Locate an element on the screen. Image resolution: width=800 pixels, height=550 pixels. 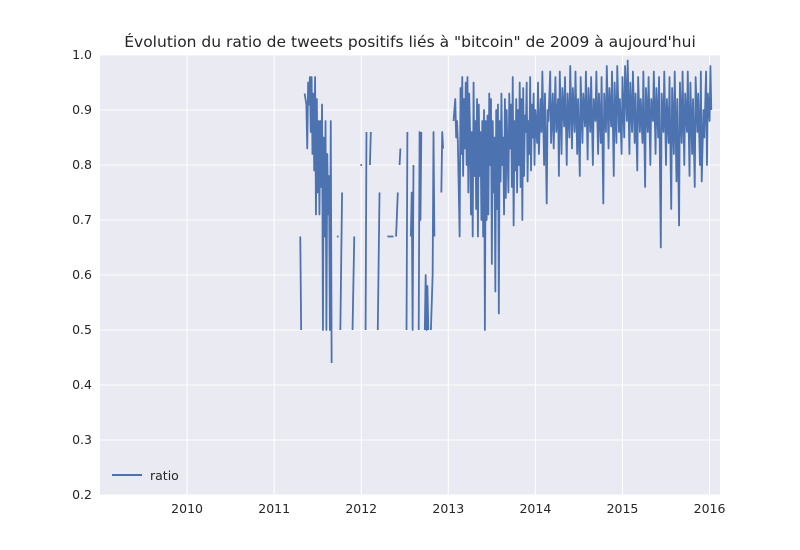
y-axis: 0.2 0.3 0.4 0.5 0.6 0.7 0.8 0.9 1.0 is located at coordinates (82, 274).